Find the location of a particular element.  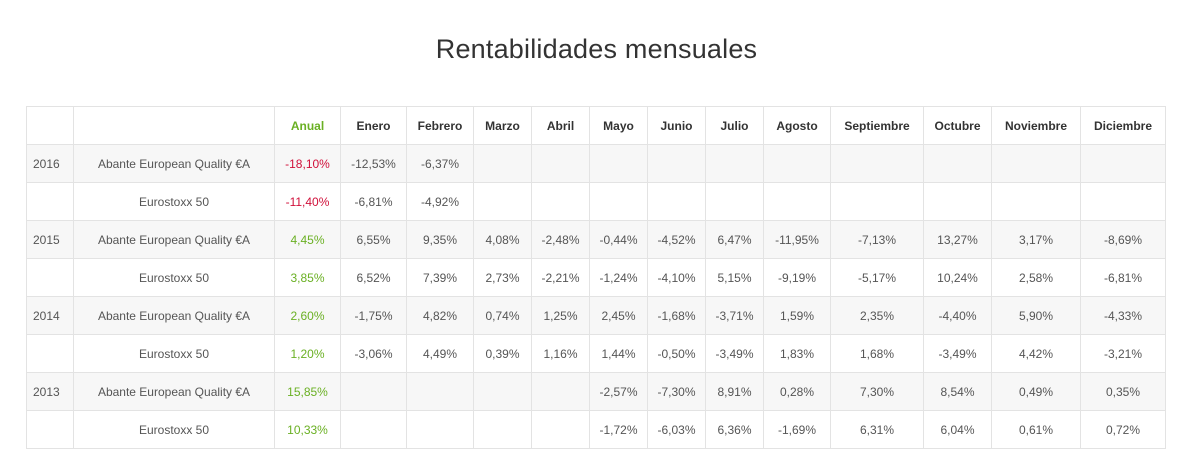

cell-mayo: 2,45% is located at coordinates (618, 315).